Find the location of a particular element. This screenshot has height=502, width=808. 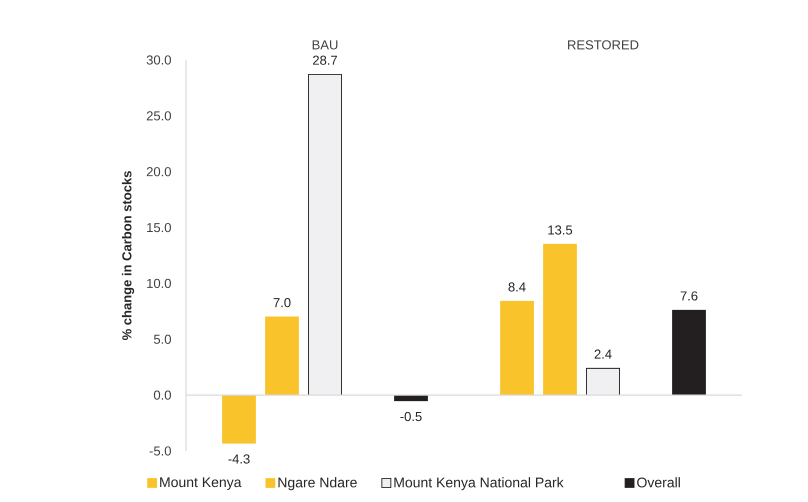

y-tick-label: 30.0 is located at coordinates (158, 60).